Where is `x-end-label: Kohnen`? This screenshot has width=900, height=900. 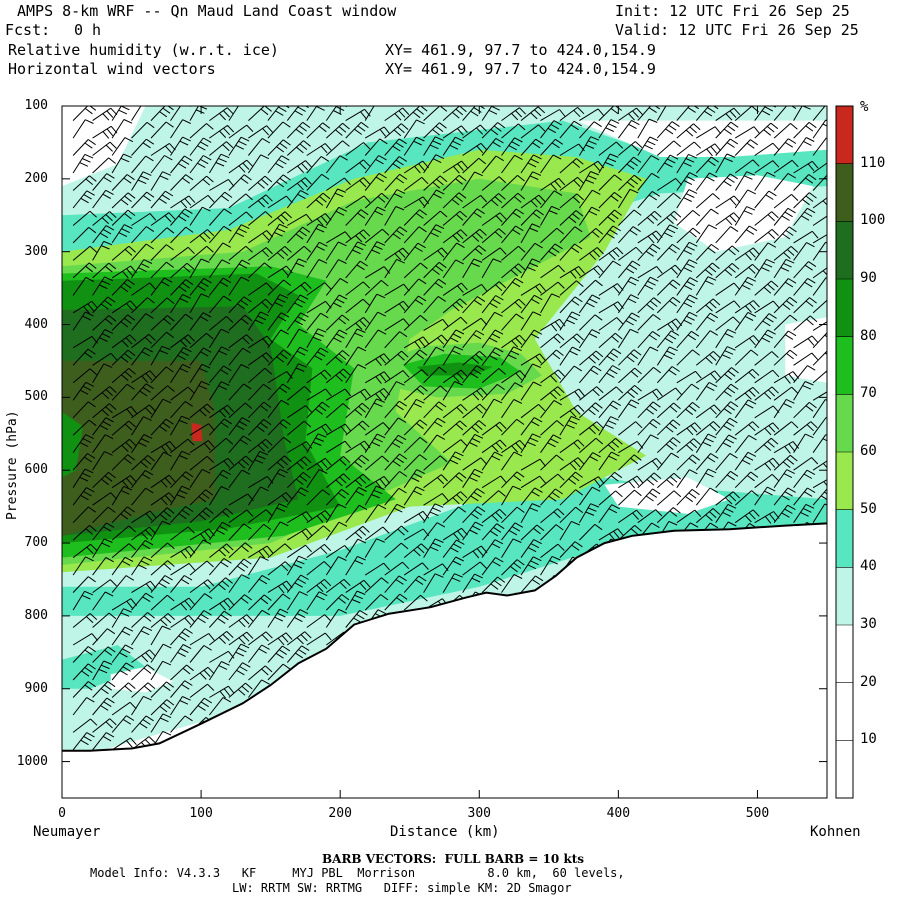 x-end-label: Kohnen is located at coordinates (835, 832).